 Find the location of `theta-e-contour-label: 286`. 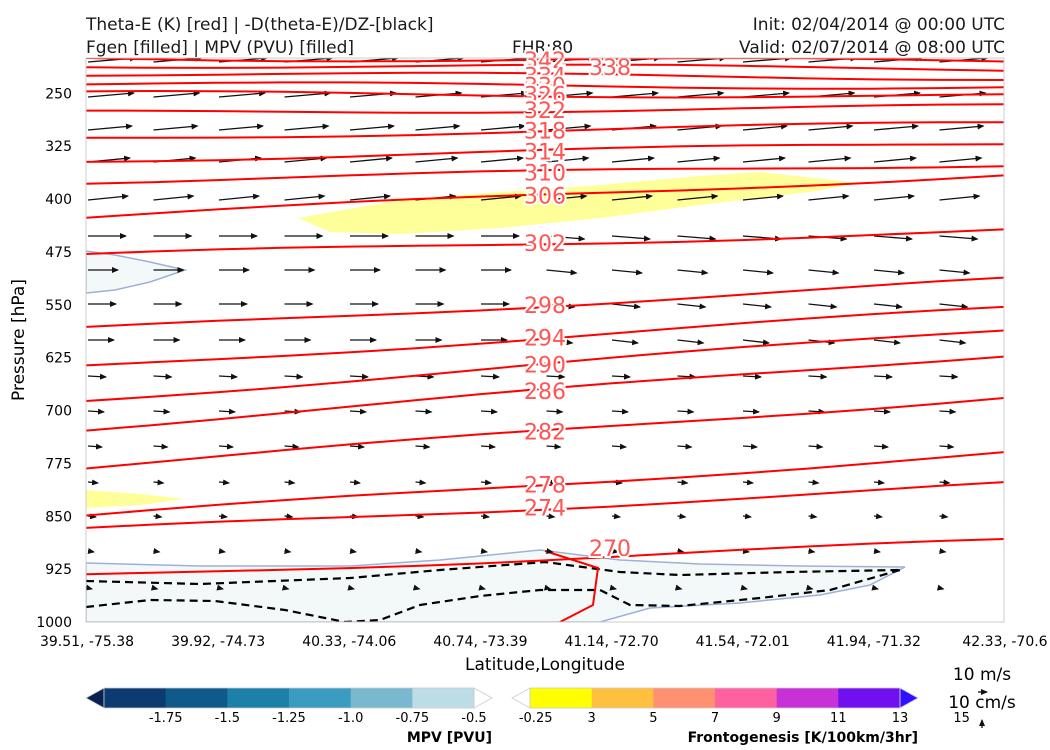

theta-e-contour-label: 286 is located at coordinates (545, 392).